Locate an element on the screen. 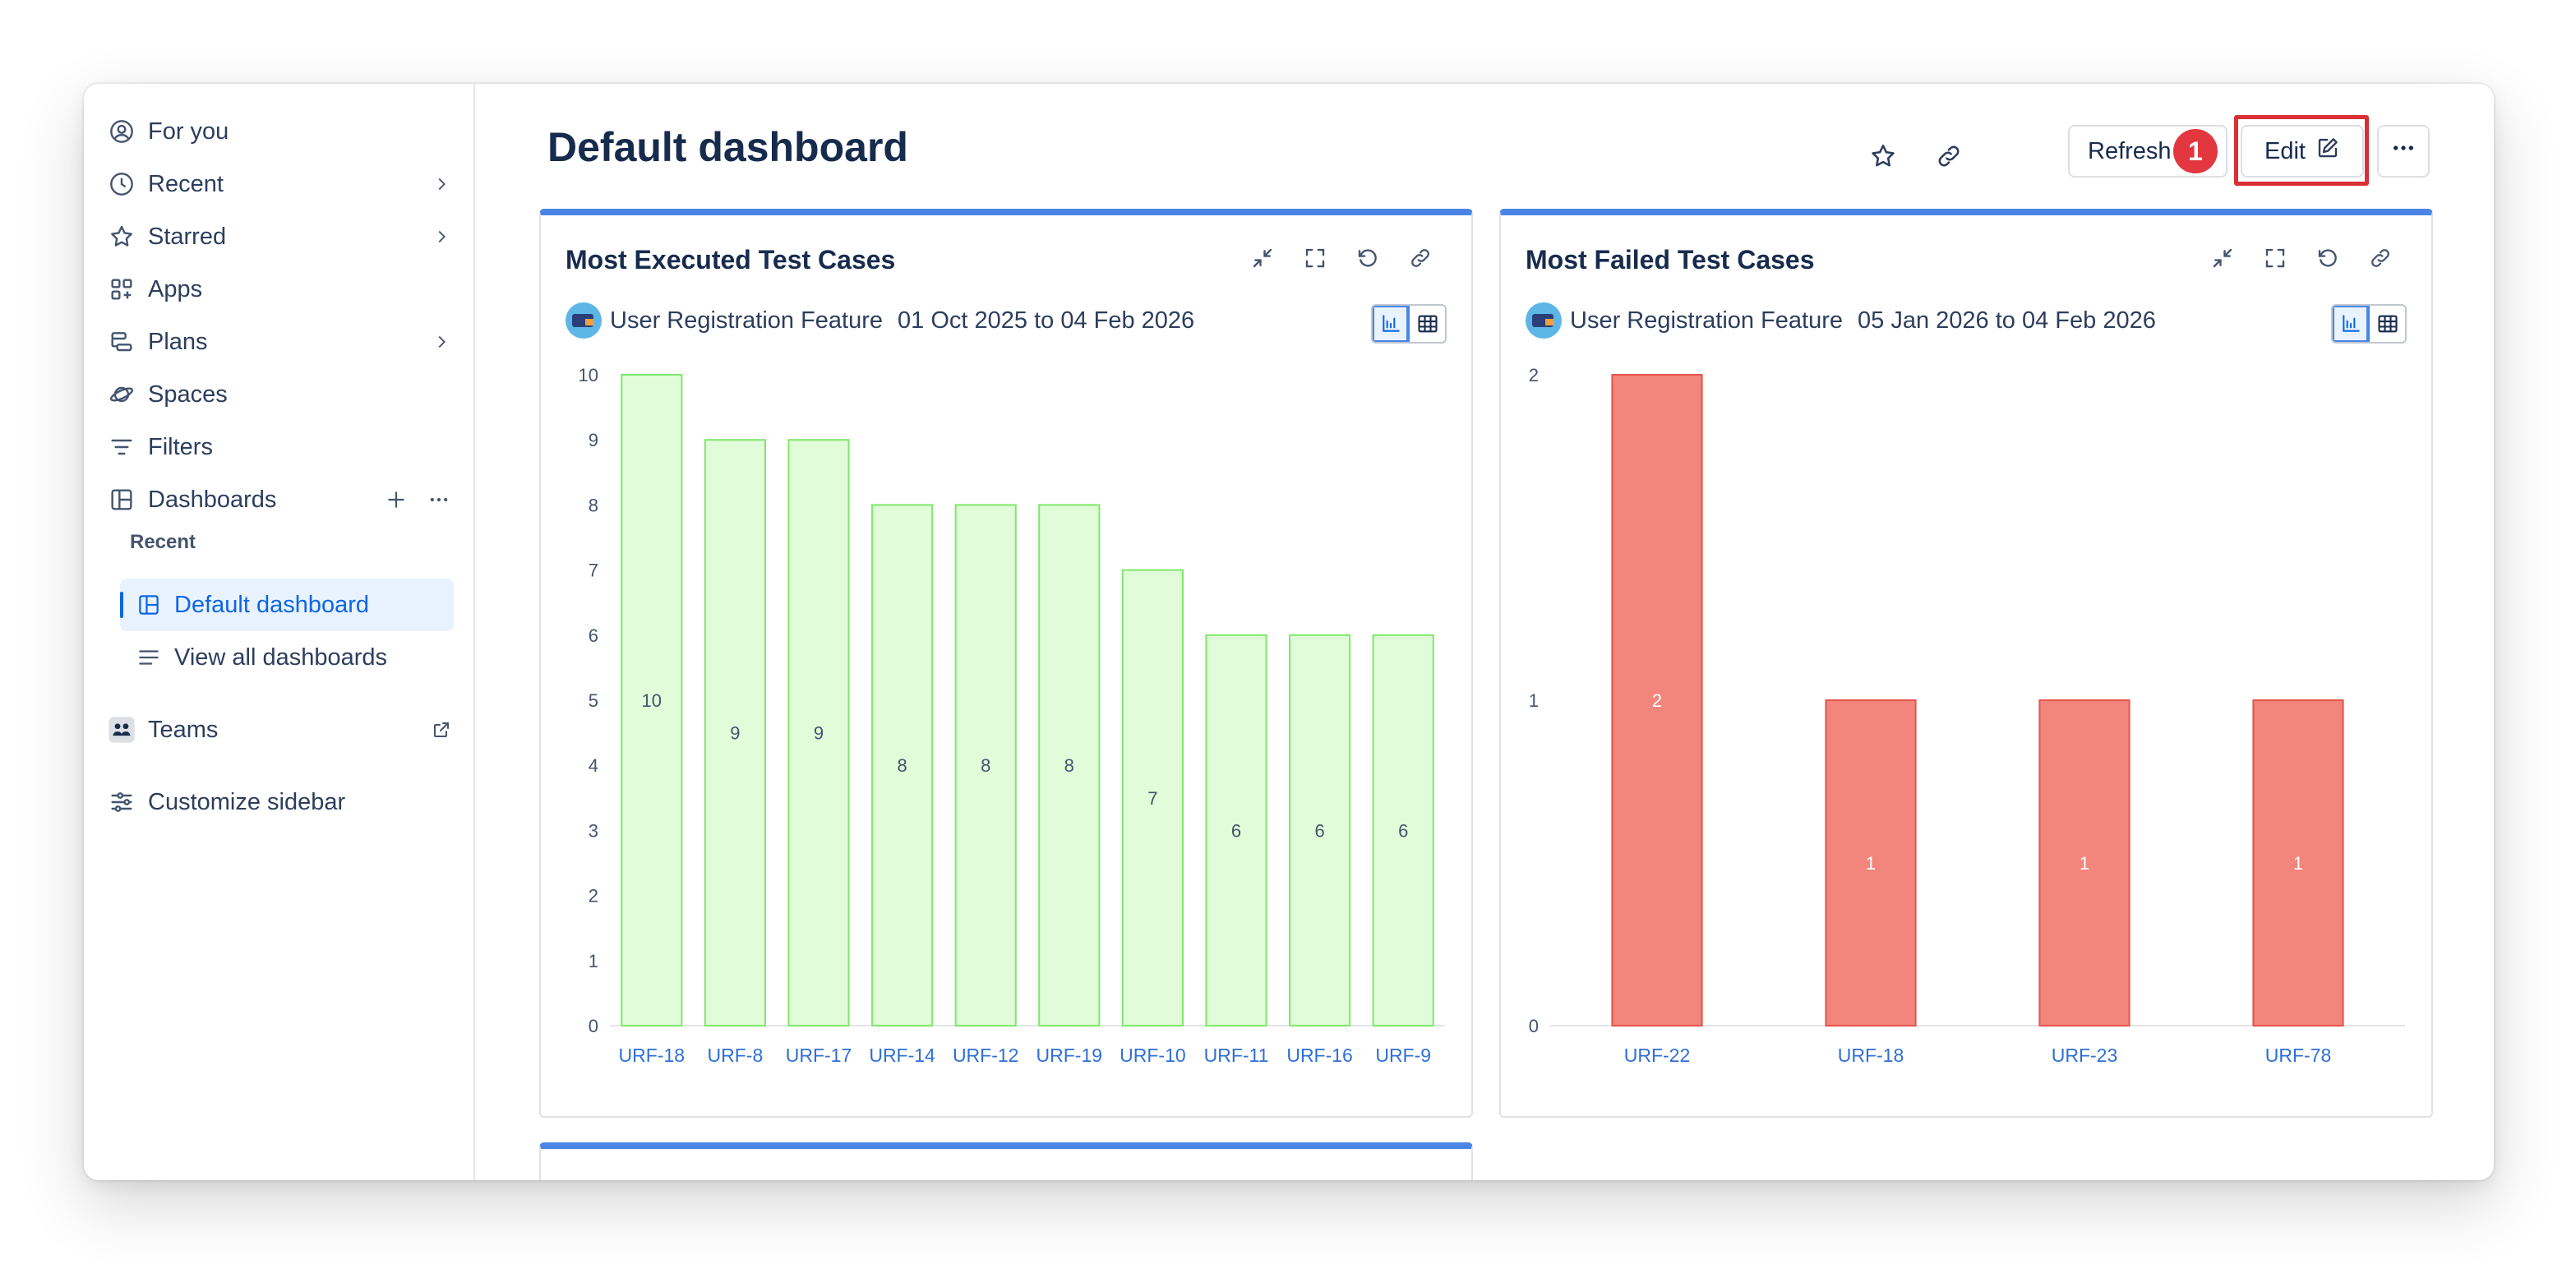 The image size is (2576, 1264). y-tick-label: 1 is located at coordinates (1534, 701).